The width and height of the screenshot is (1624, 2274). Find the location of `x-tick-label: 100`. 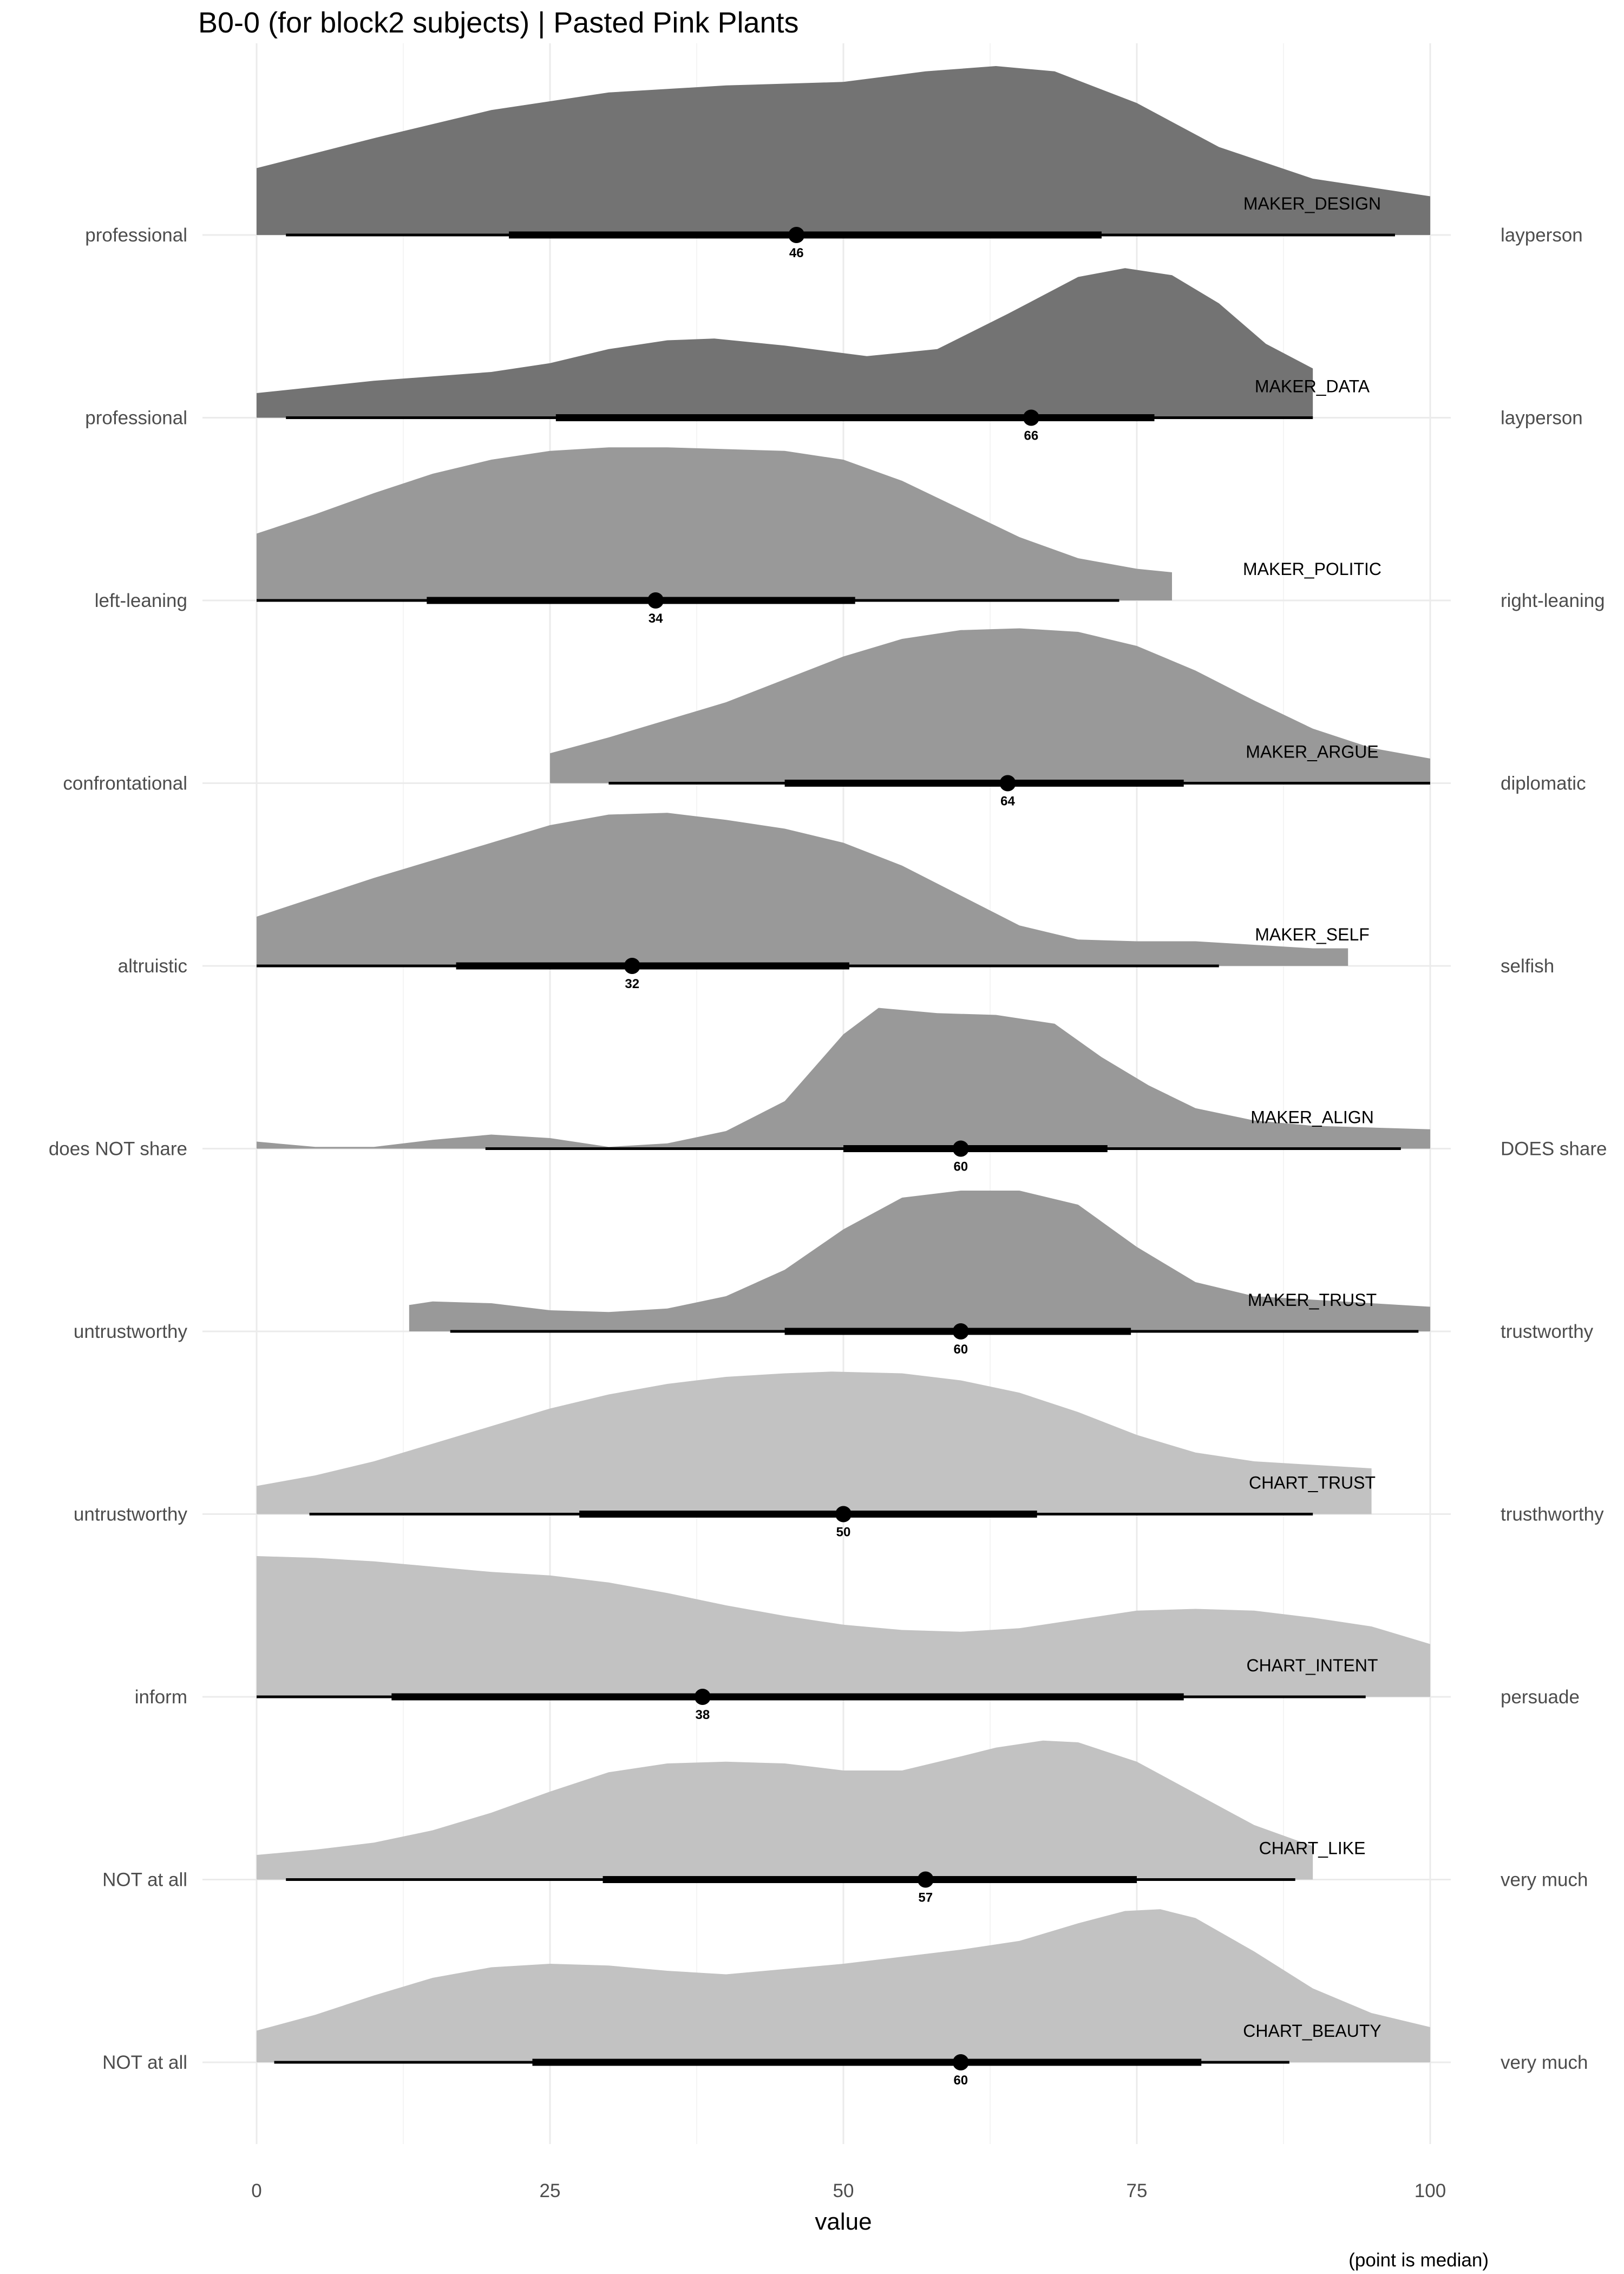

x-tick-label: 100 is located at coordinates (1431, 2190).